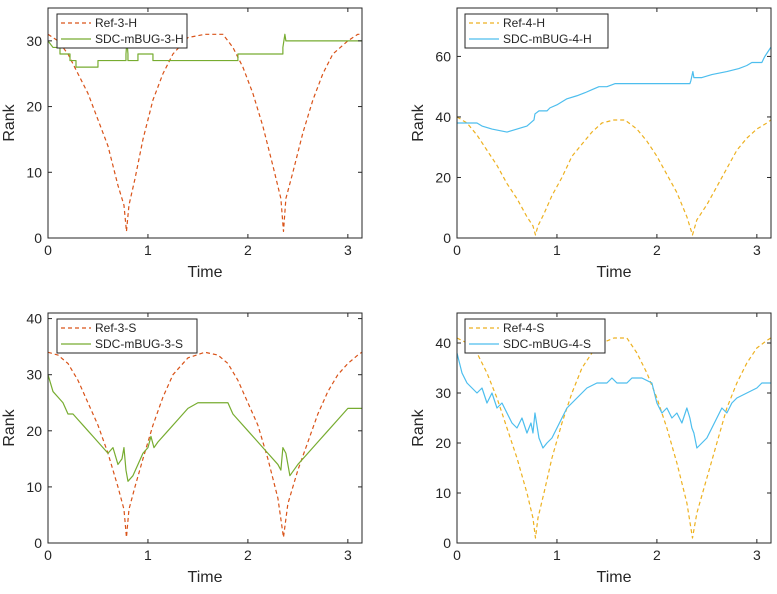  What do you see at coordinates (524, 23) in the screenshot?
I see `legend-label: Ref-4-H` at bounding box center [524, 23].